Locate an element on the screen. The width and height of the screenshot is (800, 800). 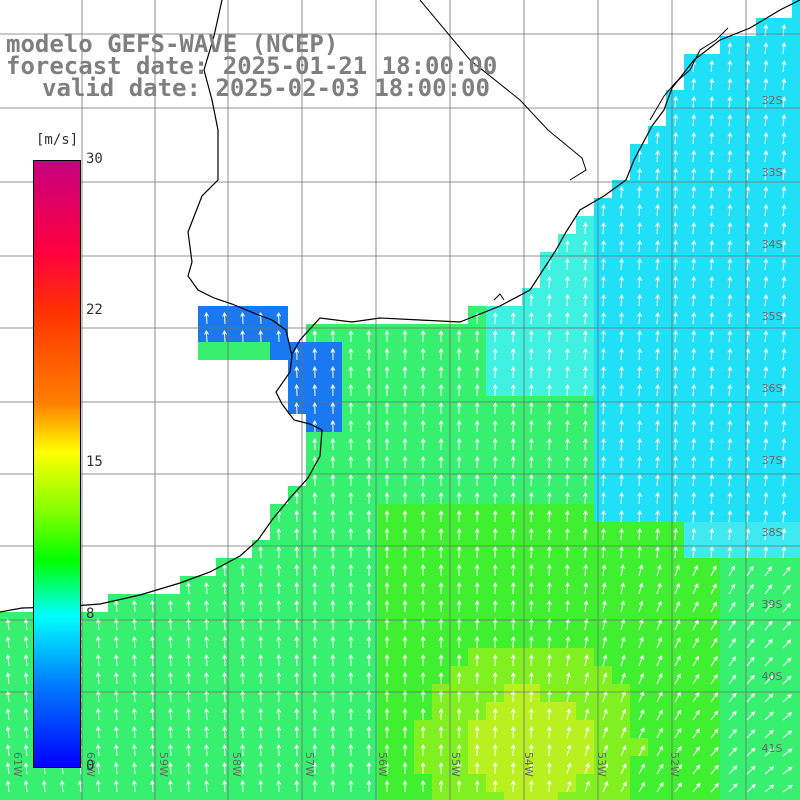
longitude-label: 52W is located at coordinates (674, 764).